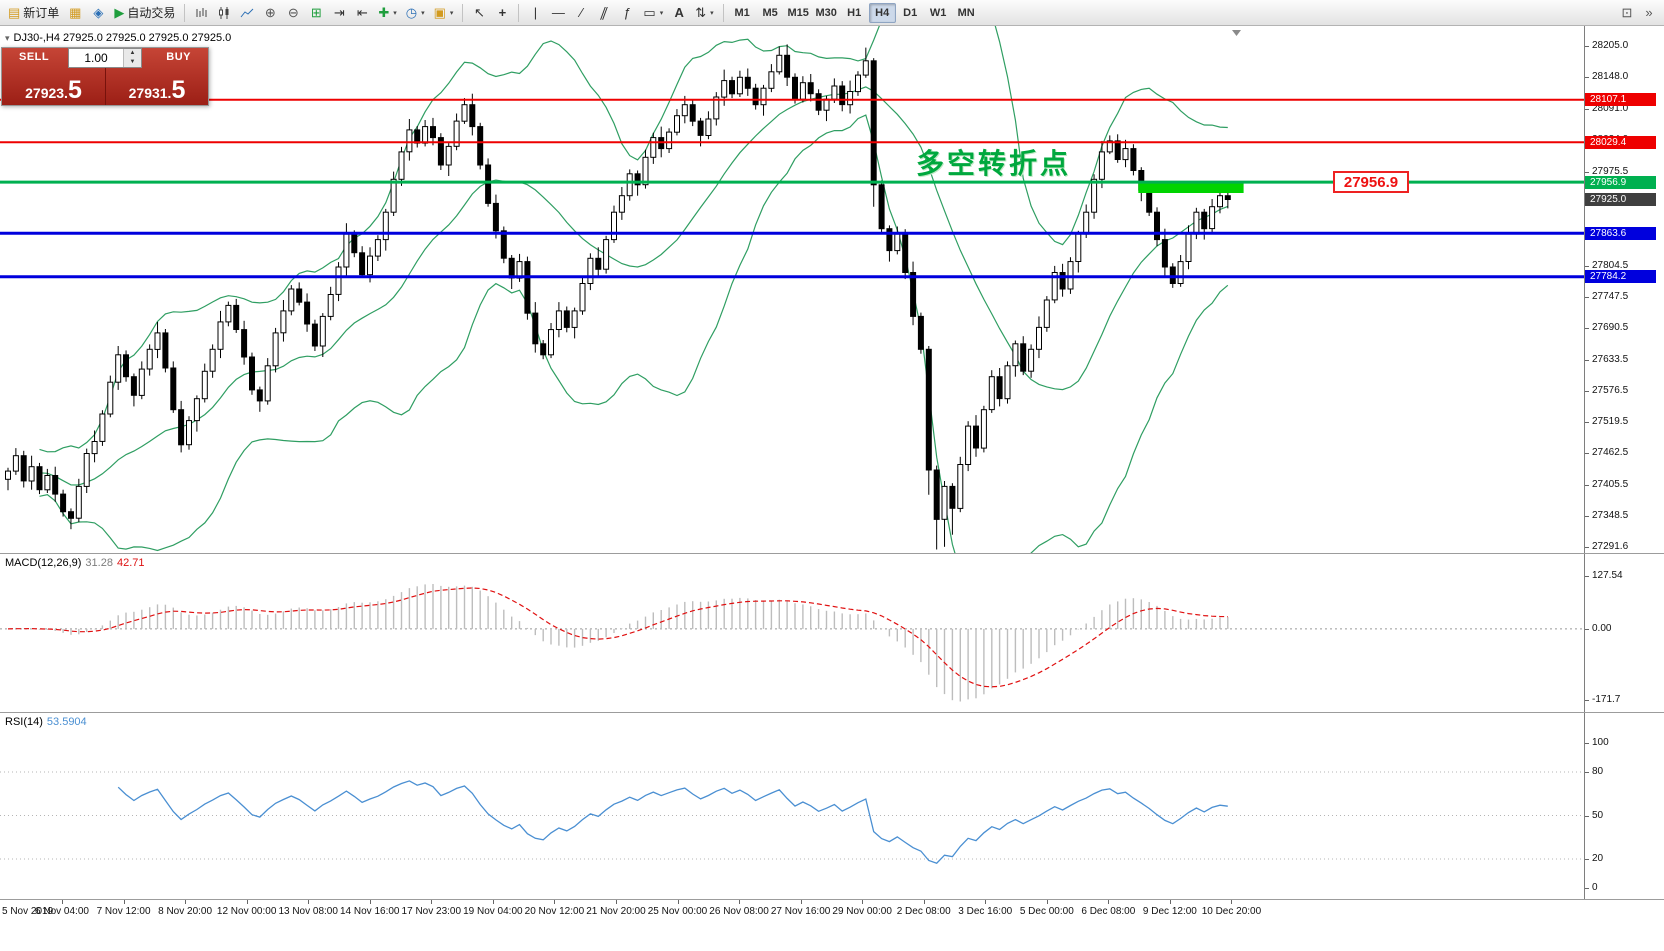 The height and width of the screenshot is (951, 1664). What do you see at coordinates (1624, 806) in the screenshot?
I see `rsi-axis: 100 80 50 20 0` at bounding box center [1624, 806].